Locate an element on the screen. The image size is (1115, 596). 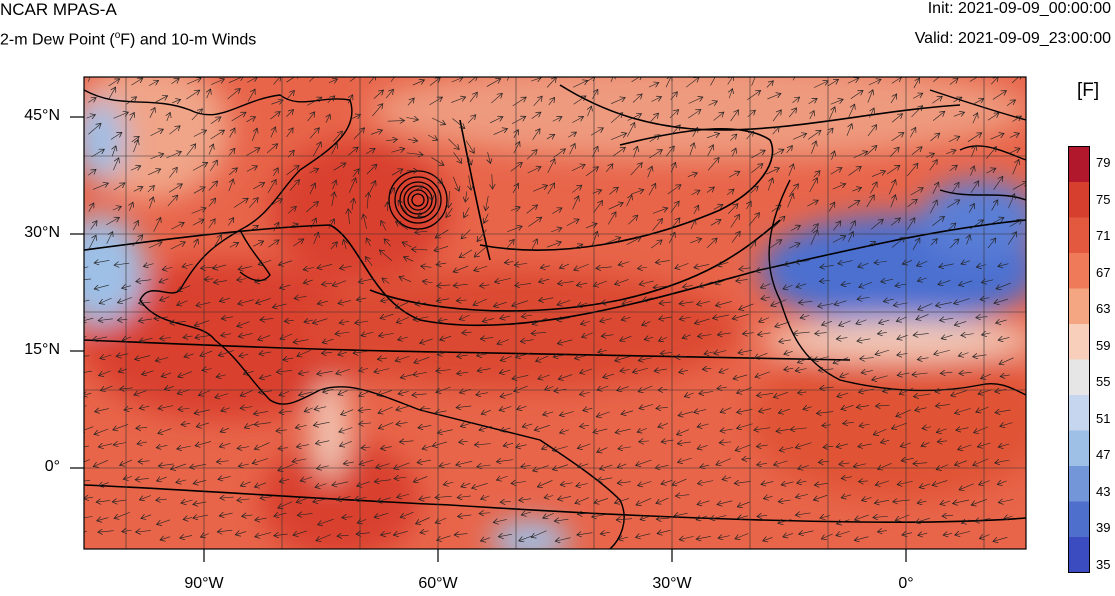
brazil-cool-patch is located at coordinates (530, 534).